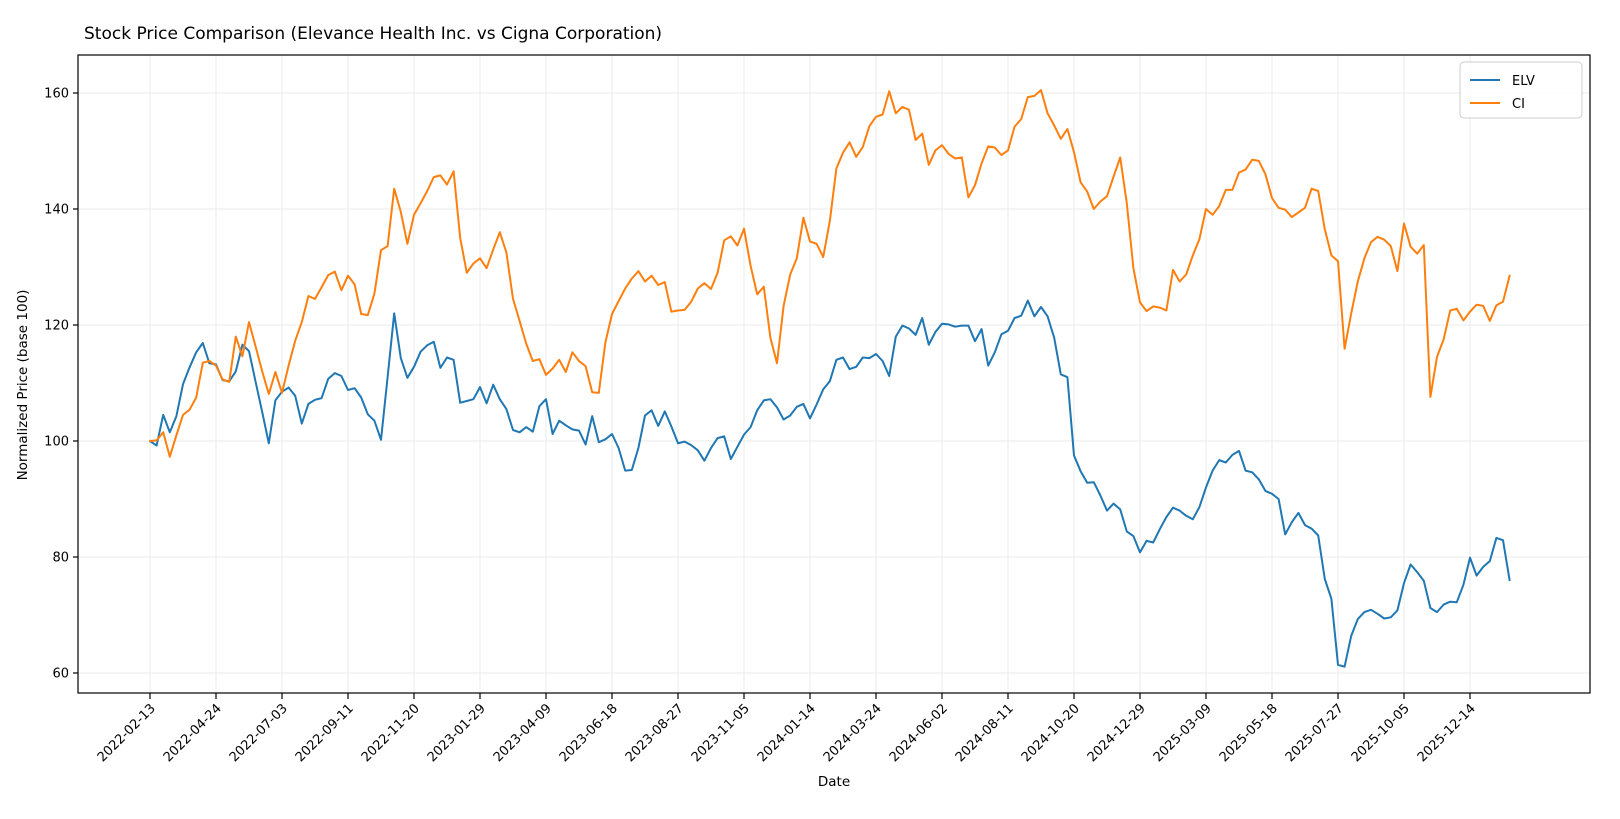 The height and width of the screenshot is (819, 1620). I want to click on y-tick-label: 120, so click(56, 326).